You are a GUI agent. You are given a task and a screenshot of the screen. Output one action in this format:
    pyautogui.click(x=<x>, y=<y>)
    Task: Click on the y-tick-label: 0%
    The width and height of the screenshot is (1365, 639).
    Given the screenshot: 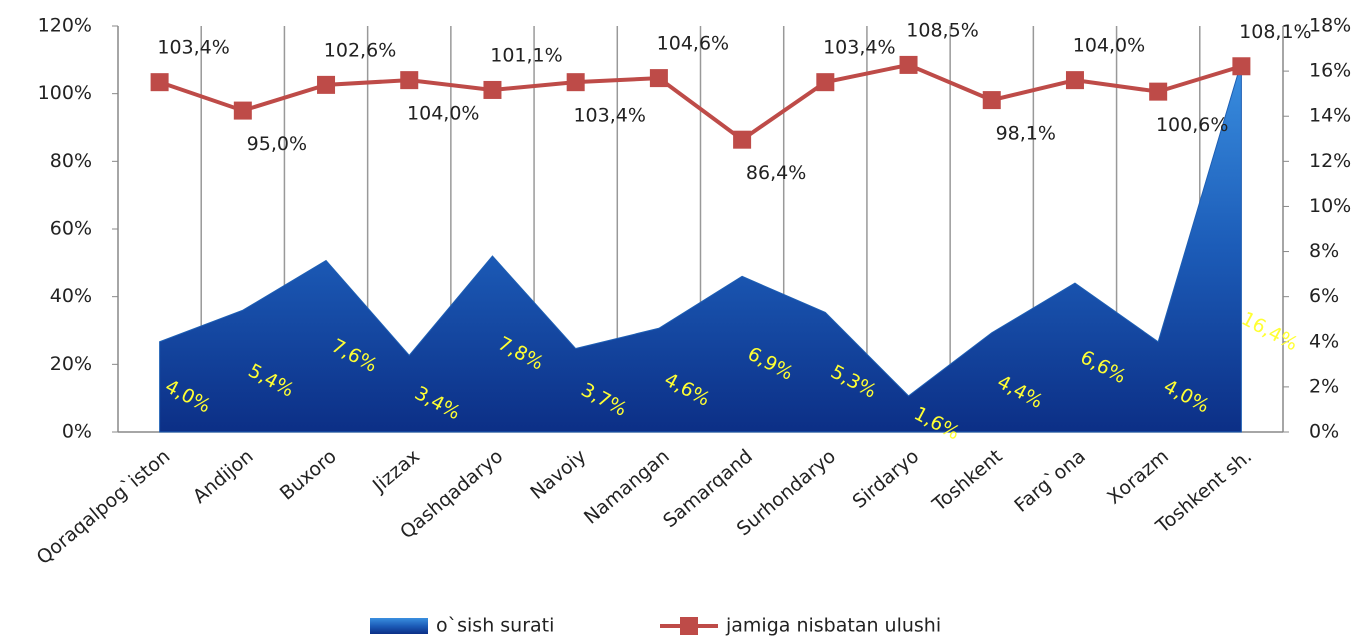 What is the action you would take?
    pyautogui.click(x=77, y=432)
    